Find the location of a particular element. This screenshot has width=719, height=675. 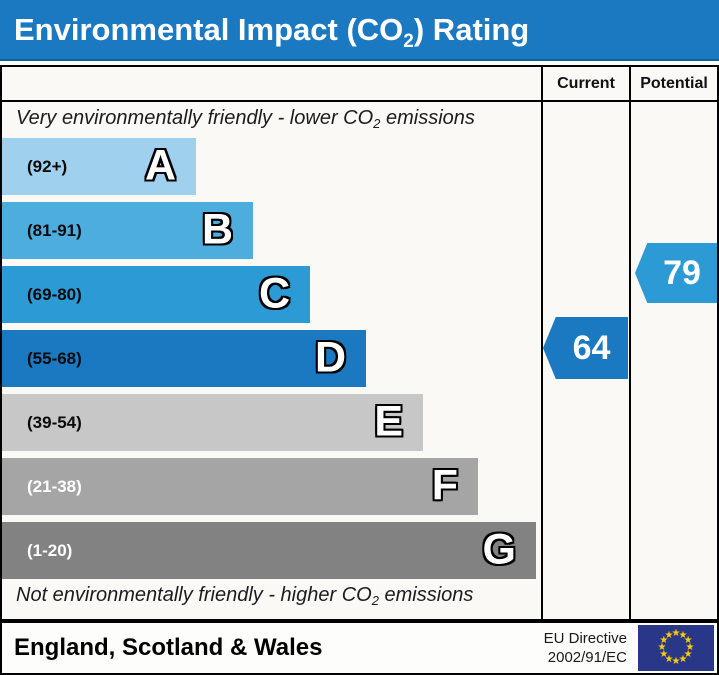

potential-rating-arrow: 79 is located at coordinates (676, 273).